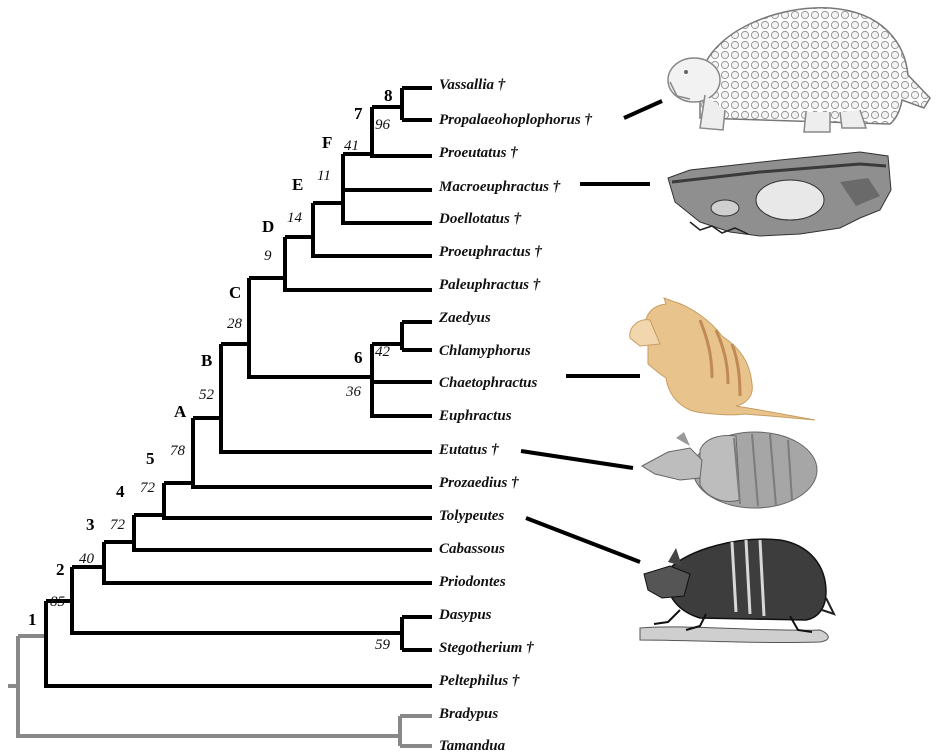  I want to click on taxon-proeutatus: Proeutatus †, so click(478, 153).